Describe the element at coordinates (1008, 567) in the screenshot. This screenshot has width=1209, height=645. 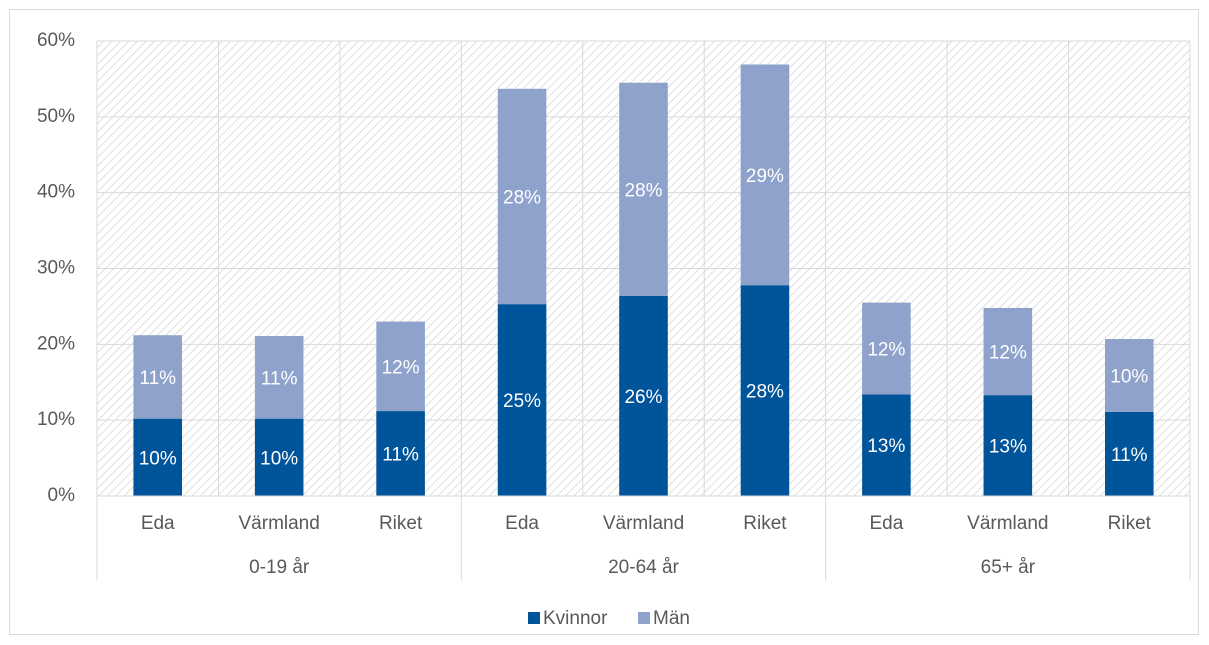
I see `group-label: 65+ år` at that location.